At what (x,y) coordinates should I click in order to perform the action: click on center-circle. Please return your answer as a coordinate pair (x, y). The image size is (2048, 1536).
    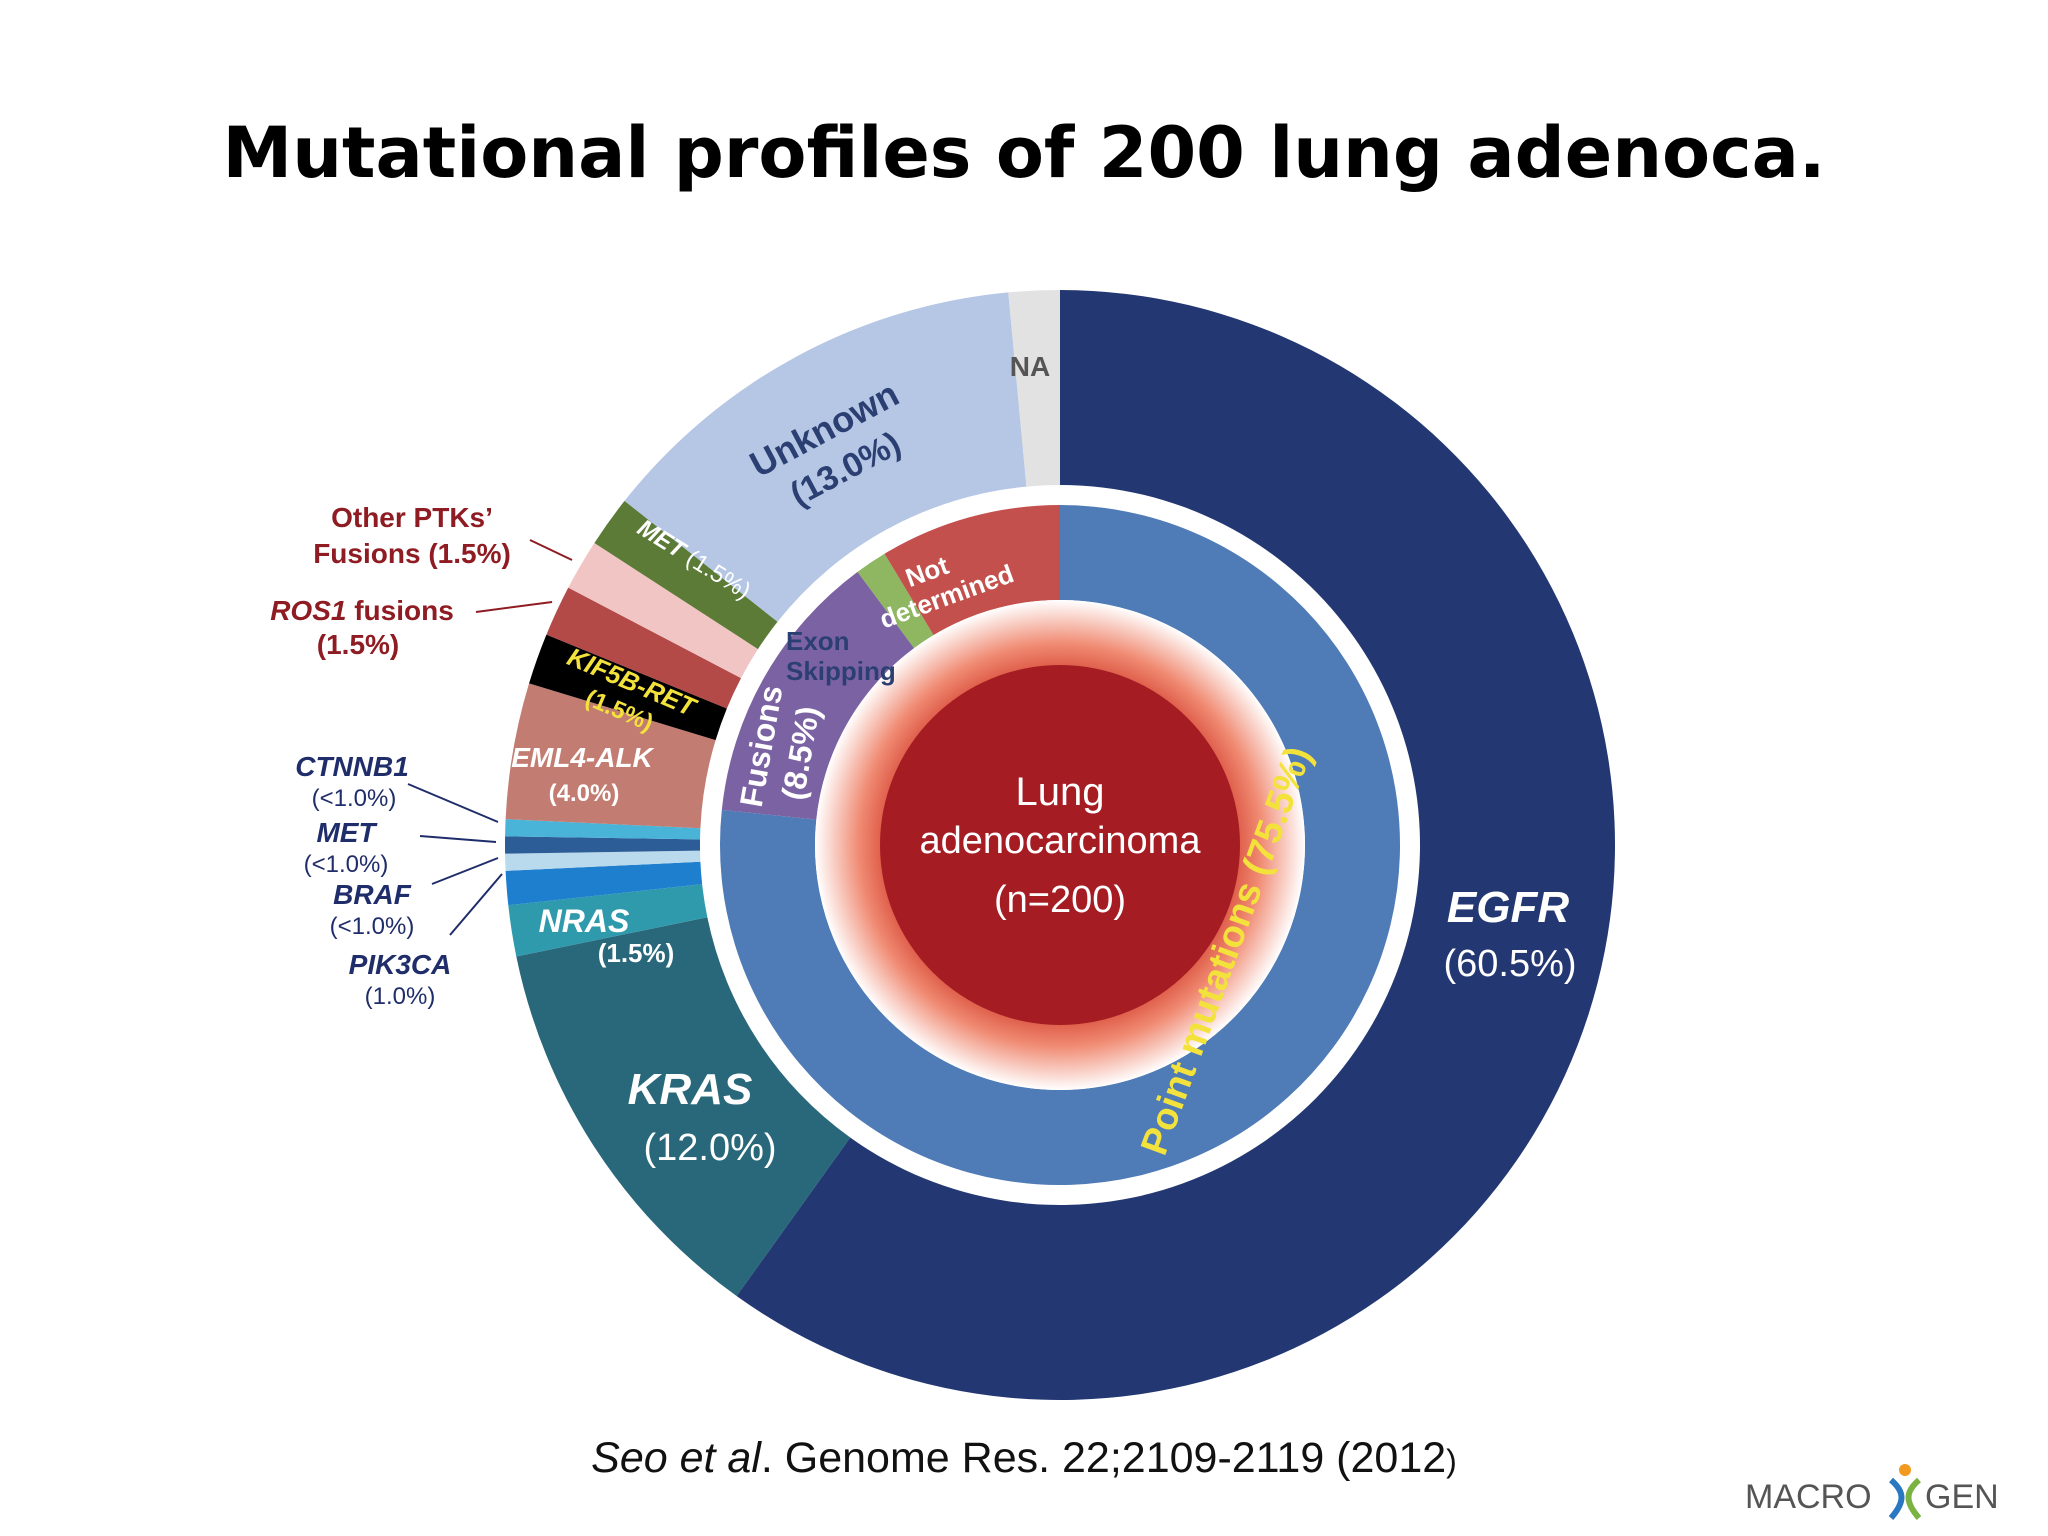
    Looking at the image, I should click on (1060, 845).